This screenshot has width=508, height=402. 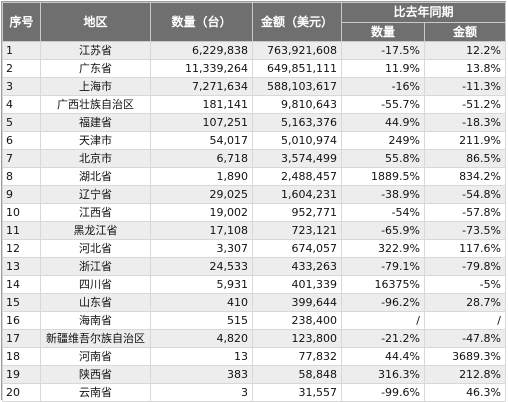 What do you see at coordinates (383, 68) in the screenshot?
I see `cell-yoy-quantity: 11.9%` at bounding box center [383, 68].